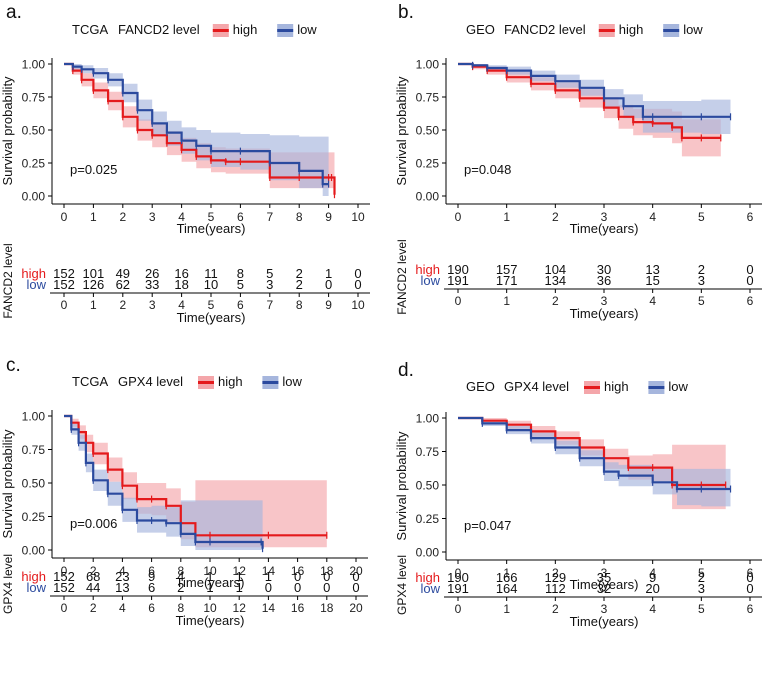 This screenshot has width=777, height=673. I want to click on risk-count: 112, so click(555, 588).